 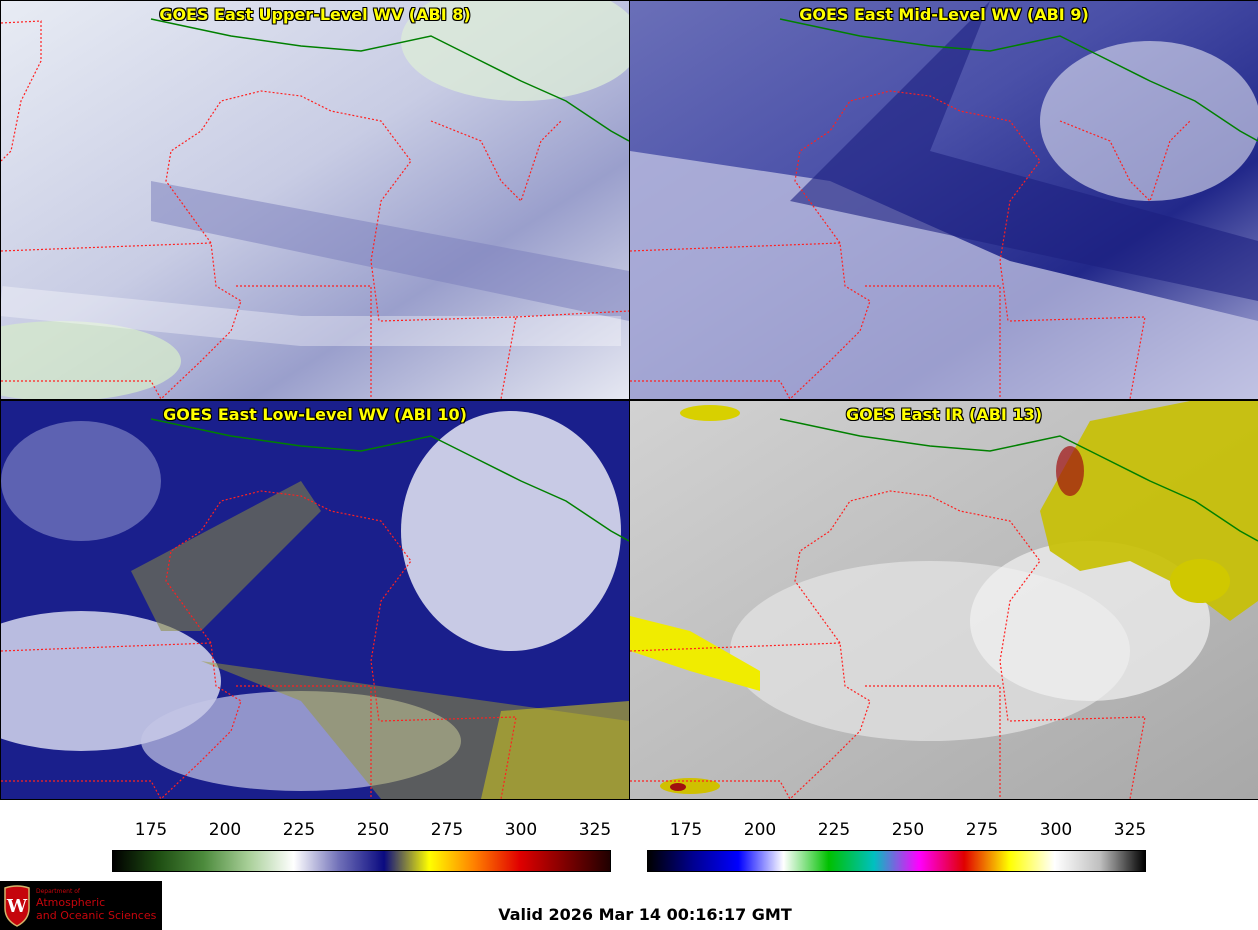 I want to click on svg-text: W, so click(x=17, y=906).